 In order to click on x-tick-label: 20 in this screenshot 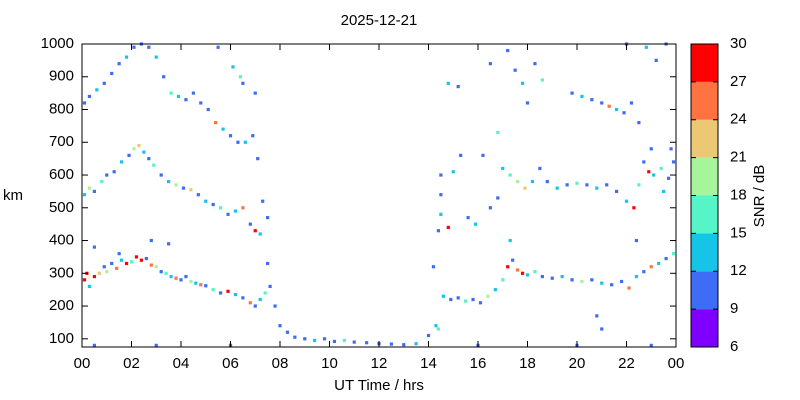, I will do `click(577, 363)`.